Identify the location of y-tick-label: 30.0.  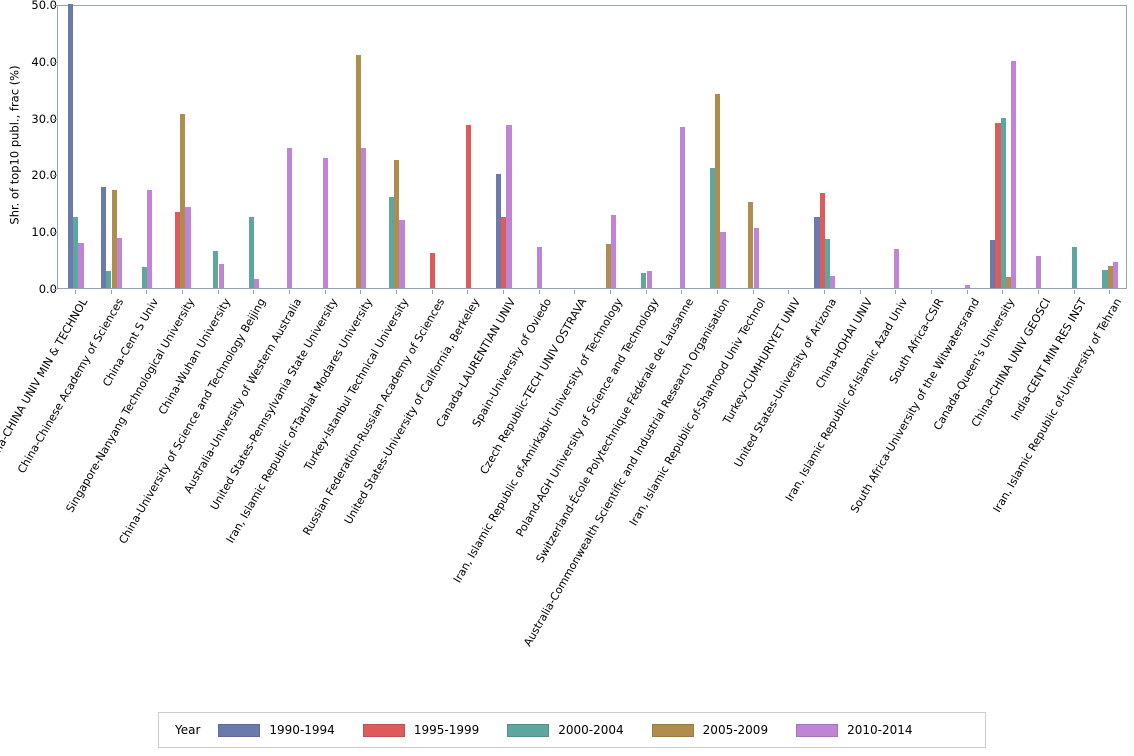
(44, 118).